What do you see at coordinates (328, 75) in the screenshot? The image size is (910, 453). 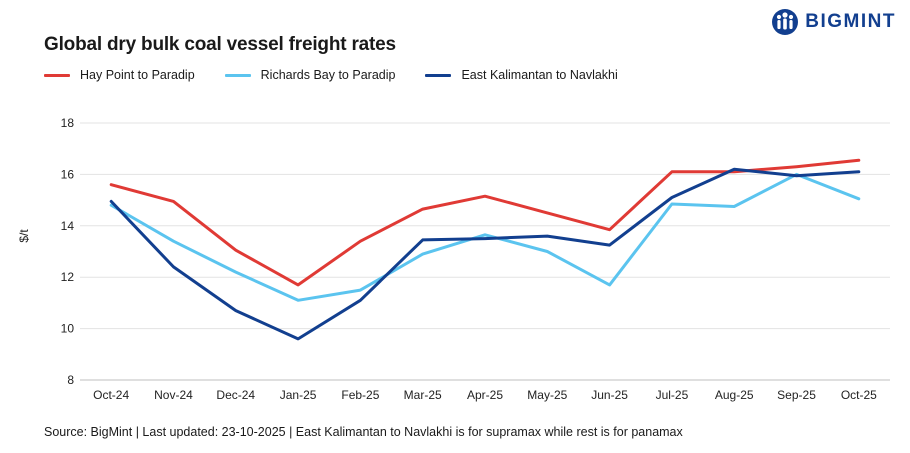 I see `legend-label-richards-bay: Richards Bay to Paradip` at bounding box center [328, 75].